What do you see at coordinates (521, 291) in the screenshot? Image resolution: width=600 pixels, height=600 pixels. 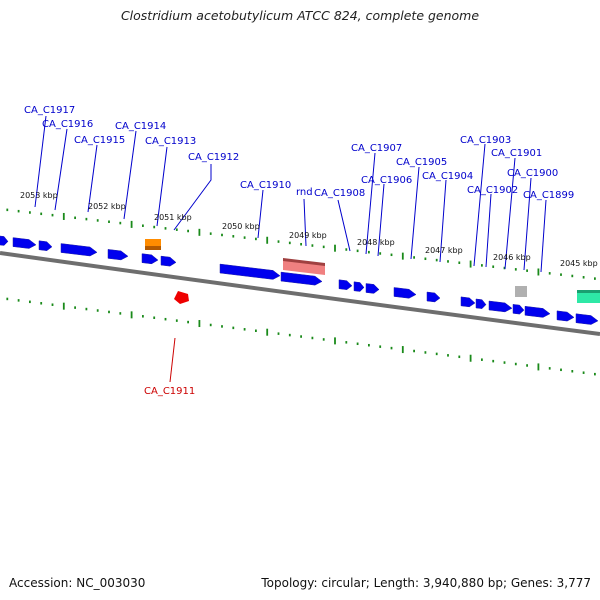 I see `gray-feature` at bounding box center [521, 291].